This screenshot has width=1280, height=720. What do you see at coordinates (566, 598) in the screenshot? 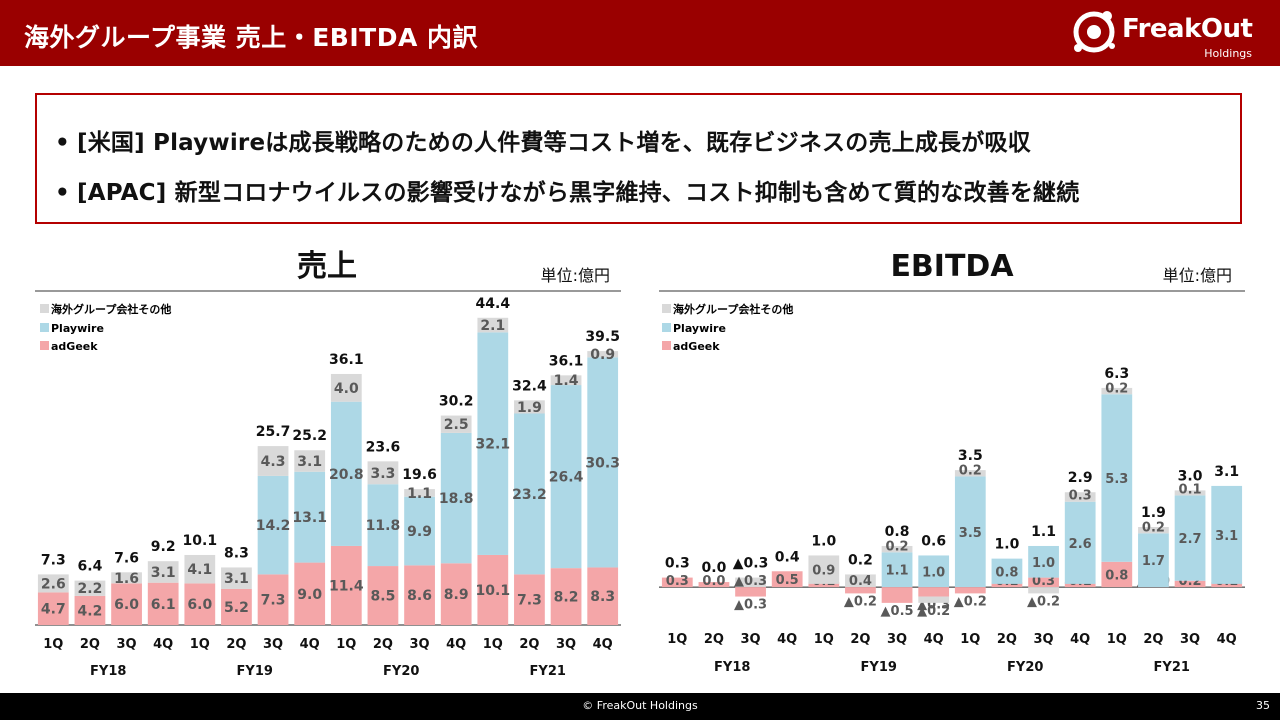
I see `adgeek-data-label: 8.2` at bounding box center [566, 598].